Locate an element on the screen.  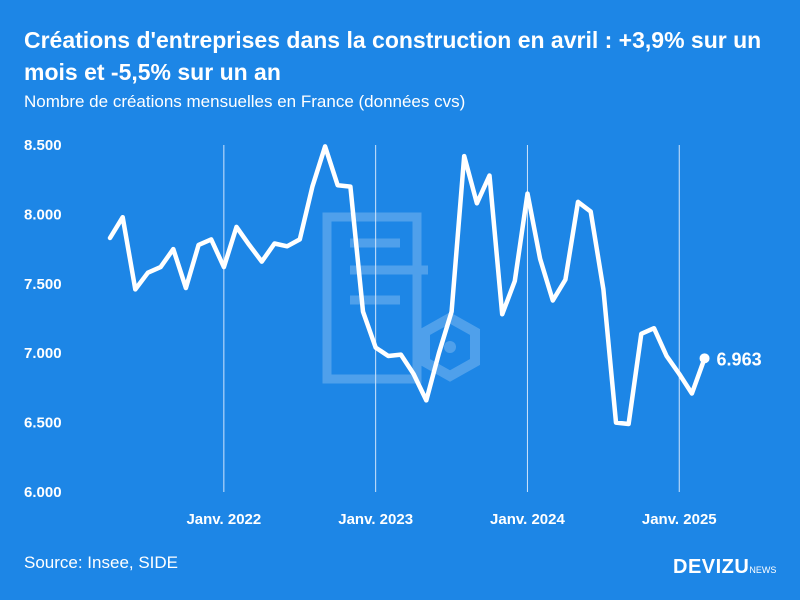
logo-main-text: DEVIZU is located at coordinates (711, 567).